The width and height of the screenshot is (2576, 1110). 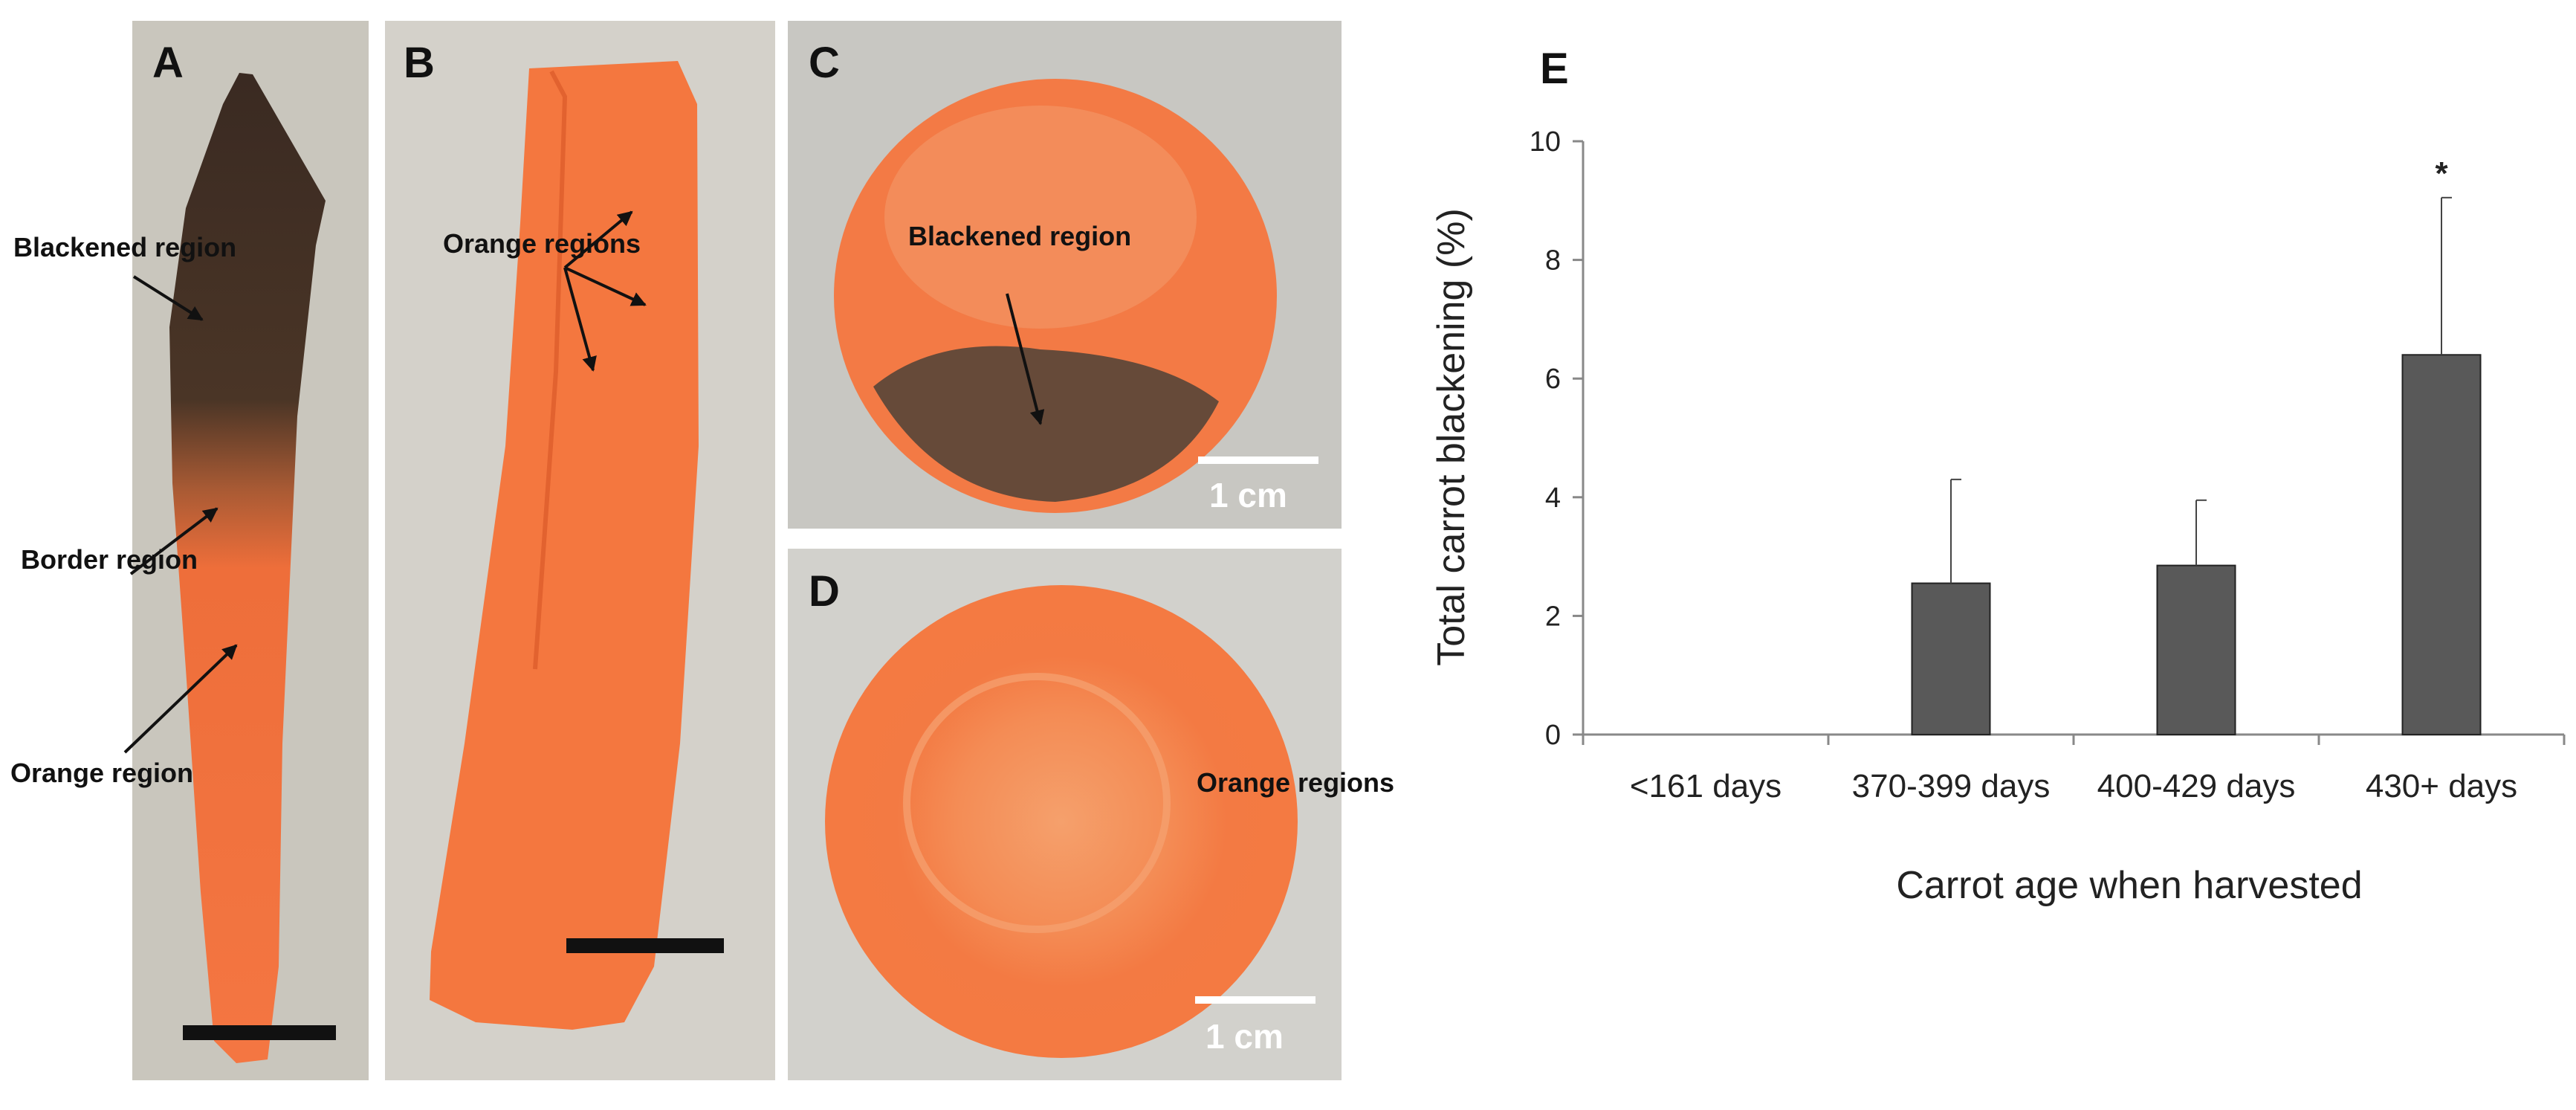 What do you see at coordinates (1040, 217) in the screenshot?
I see `carrot-slice-c-core` at bounding box center [1040, 217].